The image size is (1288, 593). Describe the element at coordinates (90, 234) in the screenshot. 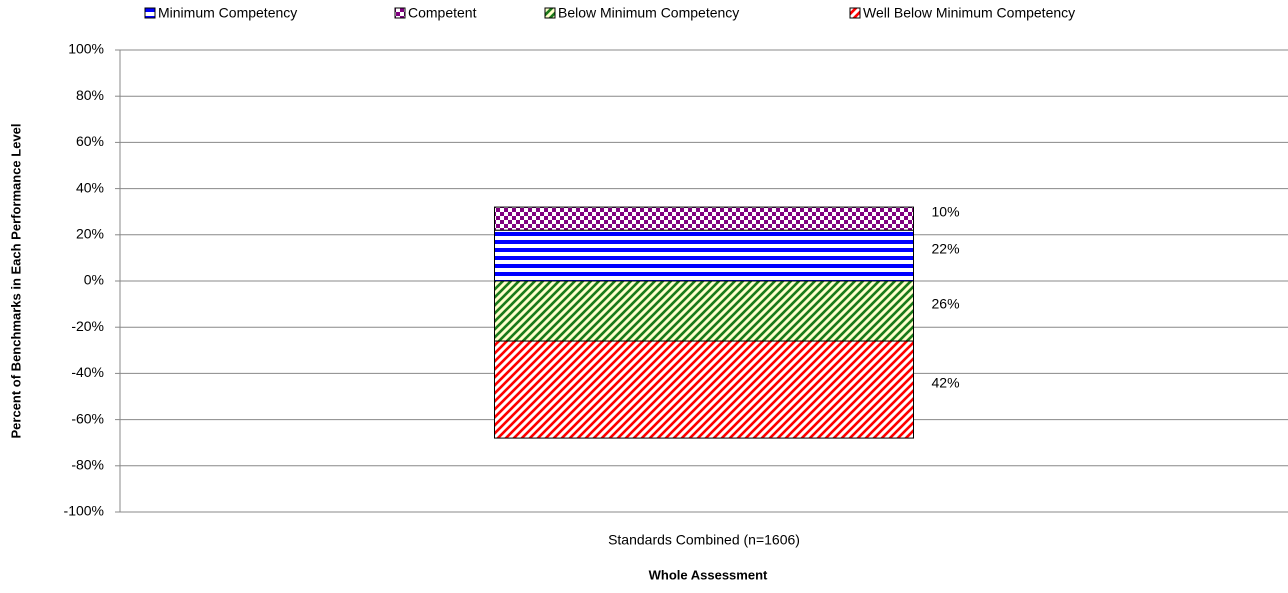

I see `y-tick-label: 20%` at that location.